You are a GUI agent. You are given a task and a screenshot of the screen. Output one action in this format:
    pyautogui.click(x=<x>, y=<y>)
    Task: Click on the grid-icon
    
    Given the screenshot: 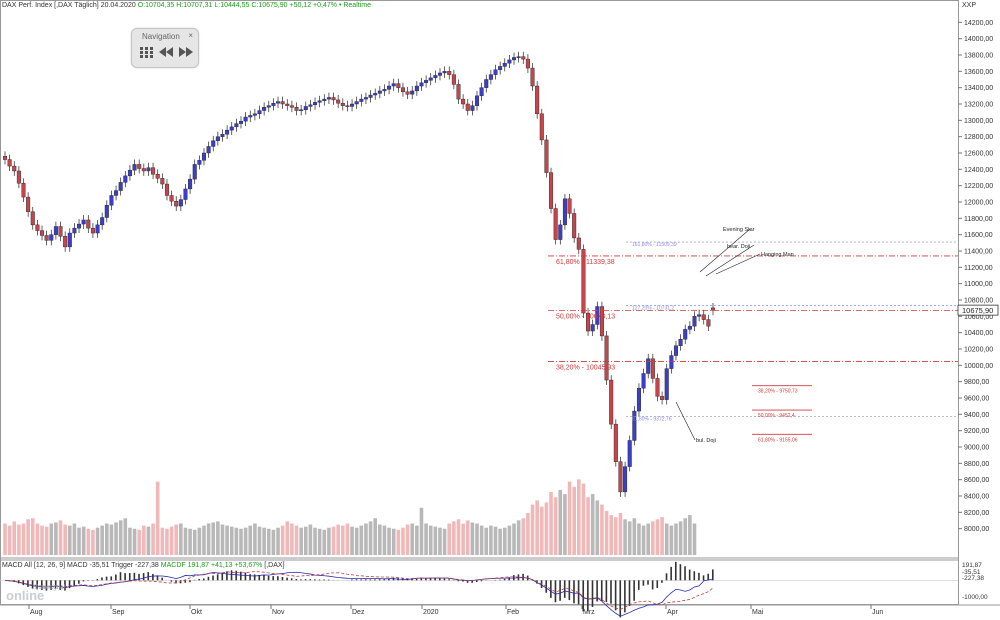 What is the action you would take?
    pyautogui.click(x=146, y=52)
    